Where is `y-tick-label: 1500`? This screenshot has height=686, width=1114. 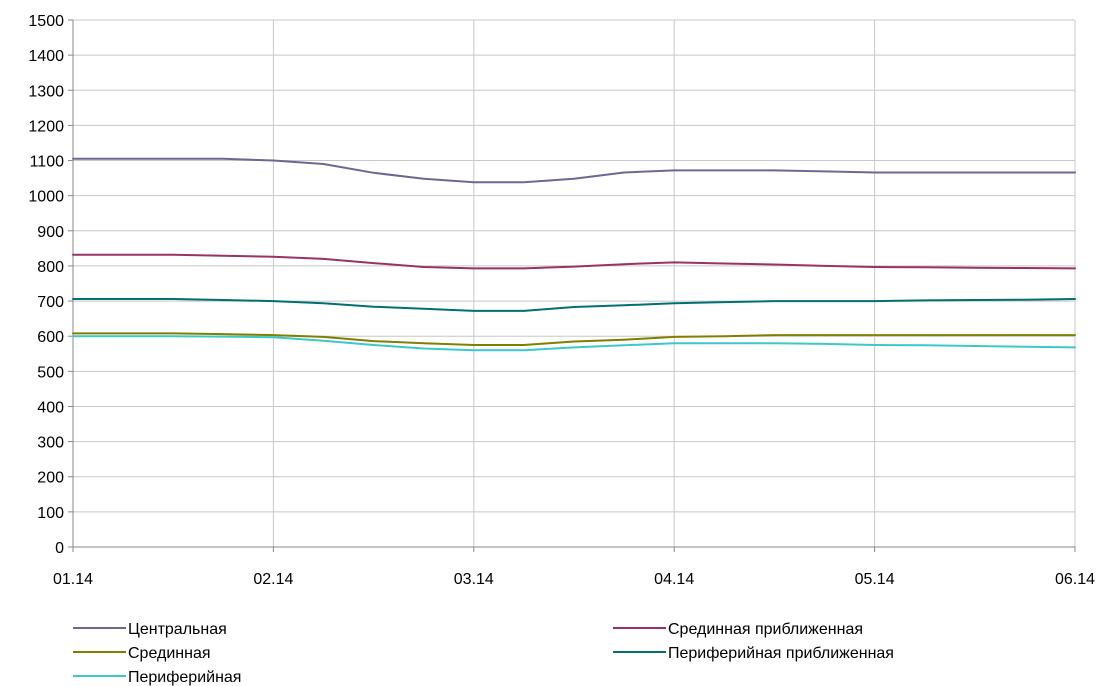 y-tick-label: 1500 is located at coordinates (46, 21).